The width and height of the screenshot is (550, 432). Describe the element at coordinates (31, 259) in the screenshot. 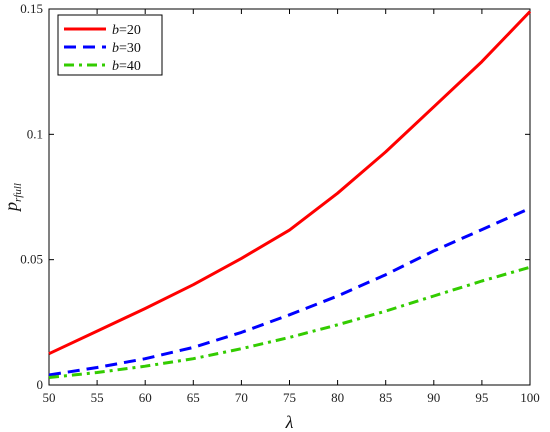

I see `y-tick-label: 0.05` at that location.